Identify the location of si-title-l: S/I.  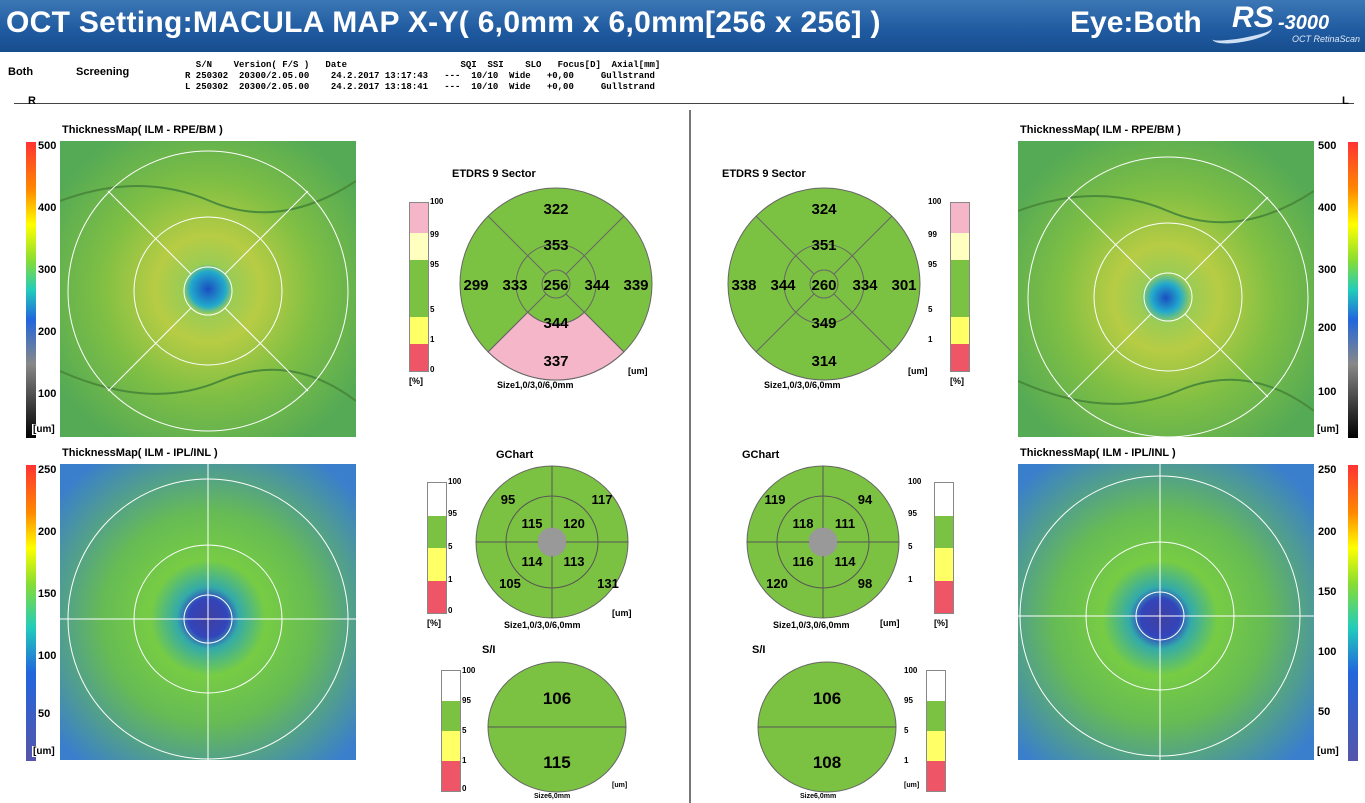
(759, 650).